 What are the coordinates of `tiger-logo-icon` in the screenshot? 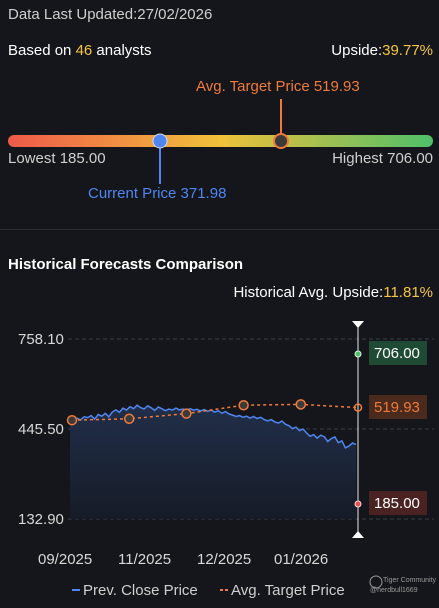 It's located at (376, 582).